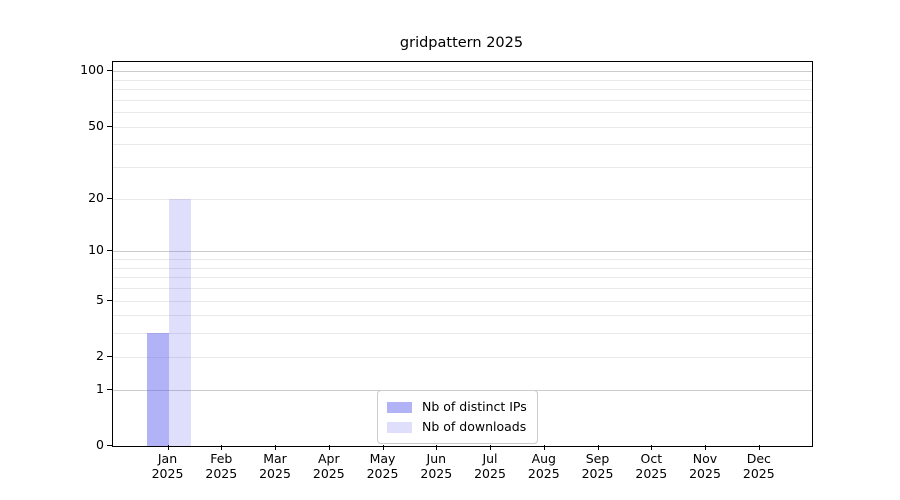  Describe the element at coordinates (490, 466) in the screenshot. I see `x-tick-label: Jul 2025` at that location.